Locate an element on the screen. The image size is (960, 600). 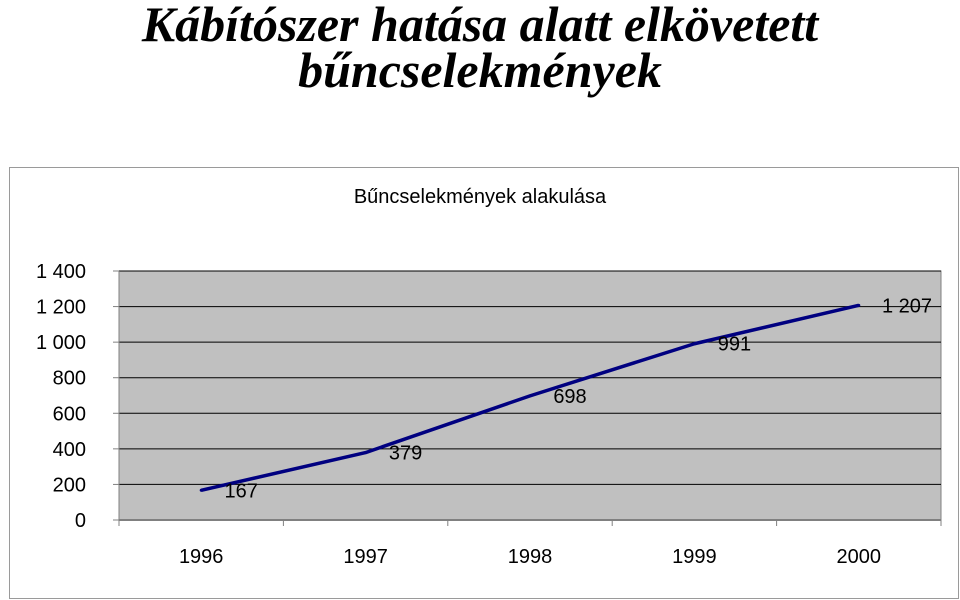
data-label-1997: 379 is located at coordinates (405, 454).